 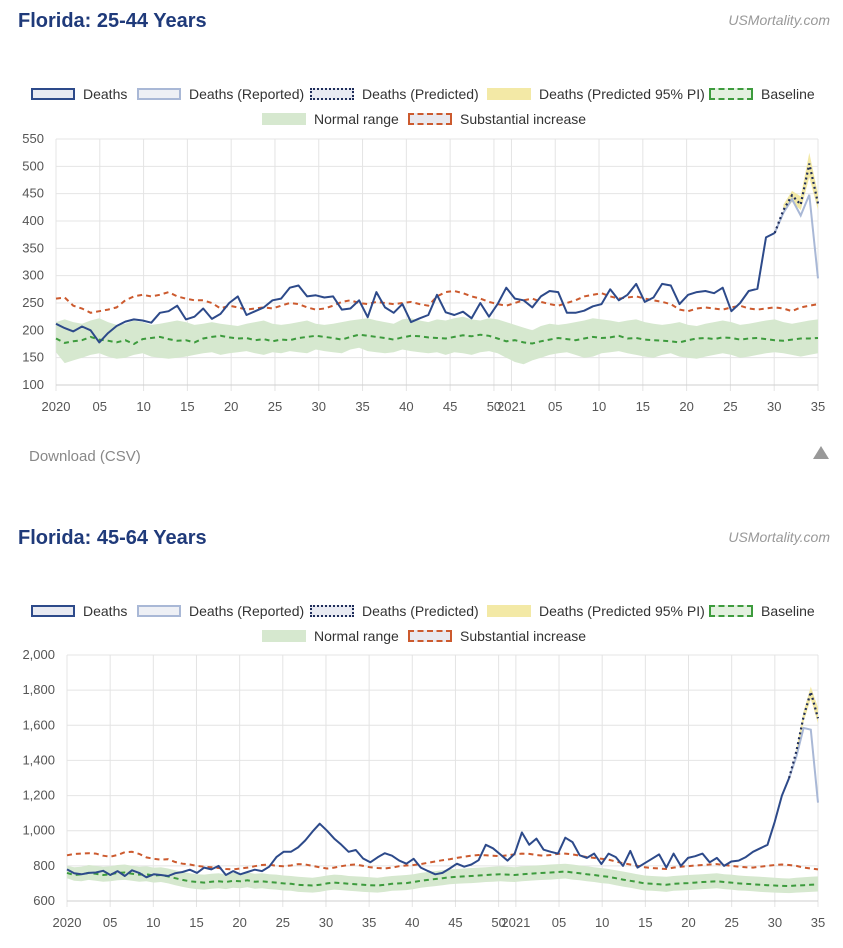 What do you see at coordinates (53, 611) in the screenshot?
I see `deaths-swatch` at bounding box center [53, 611].